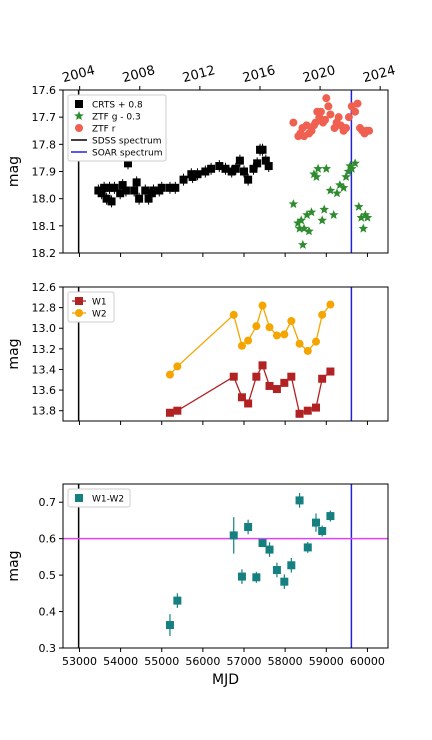  I want to click on y-tick-label: 17.8, so click(44, 144).